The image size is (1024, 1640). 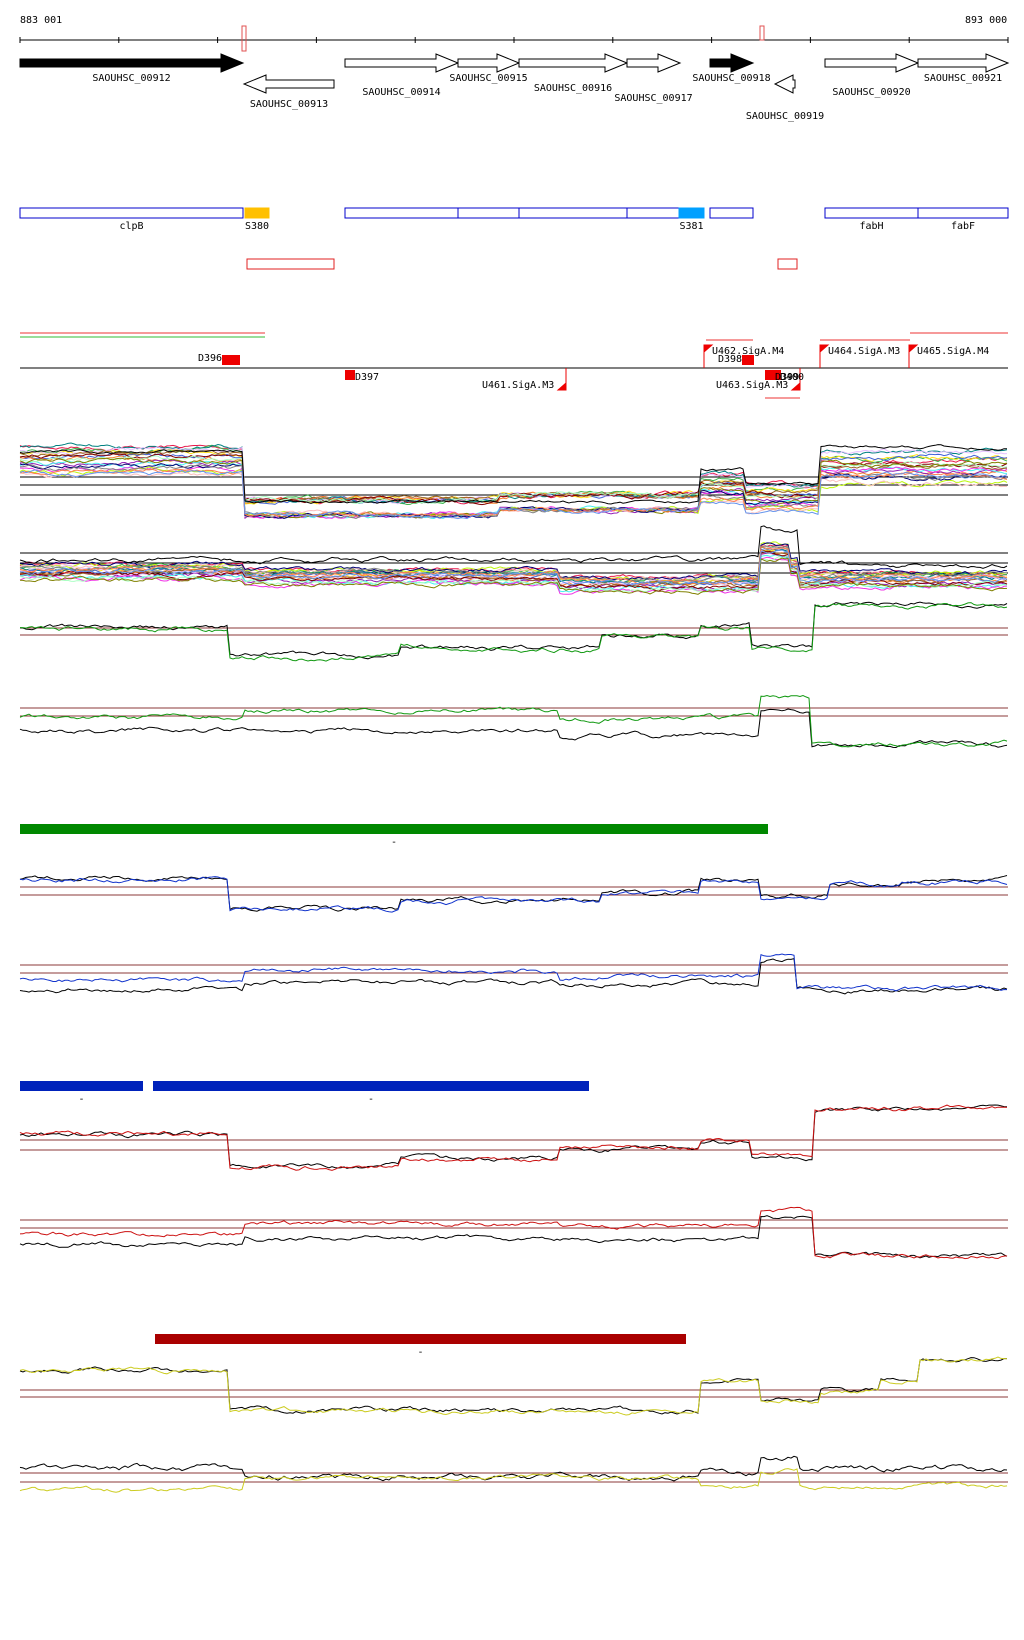 I want to click on ruler-start-coordinate: 883 001, so click(x=41, y=20).